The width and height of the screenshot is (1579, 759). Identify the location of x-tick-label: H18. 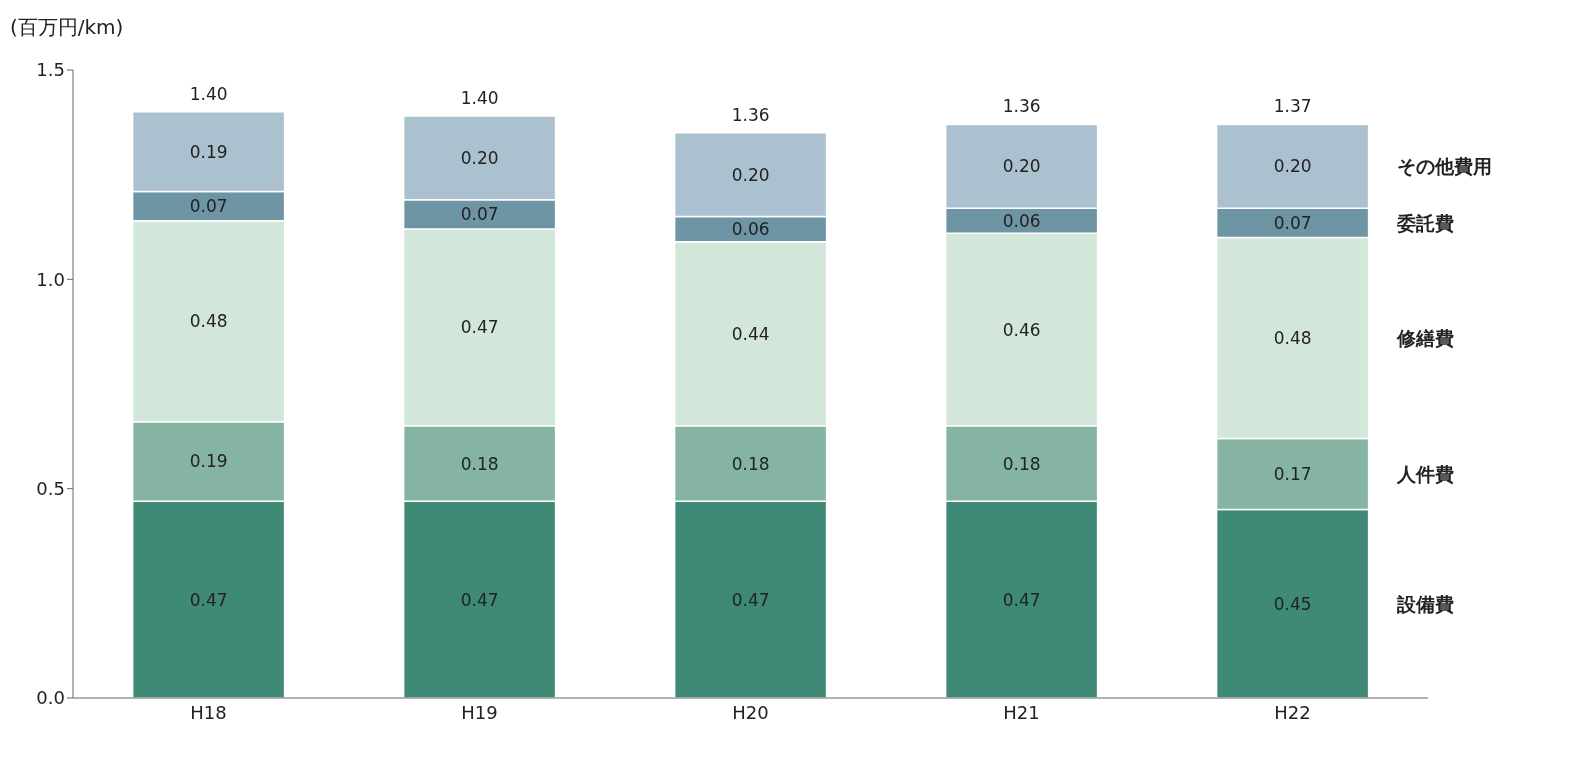
(208, 712).